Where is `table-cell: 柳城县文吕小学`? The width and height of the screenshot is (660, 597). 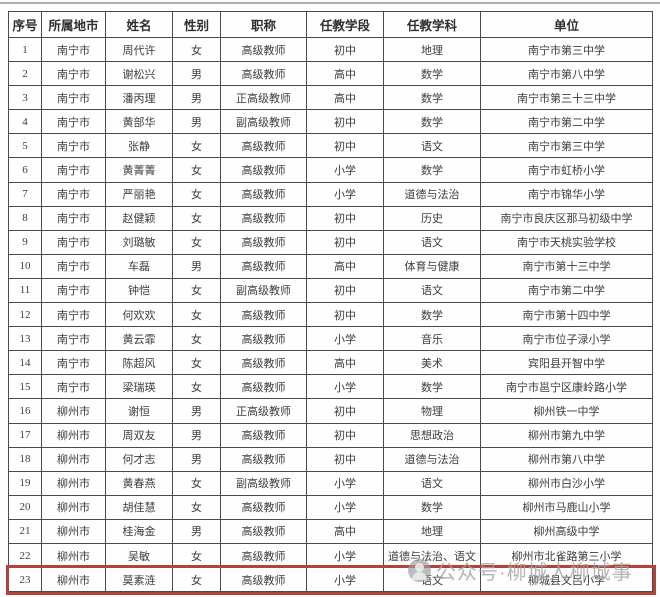
table-cell: 柳城县文吕小学 is located at coordinates (566, 580).